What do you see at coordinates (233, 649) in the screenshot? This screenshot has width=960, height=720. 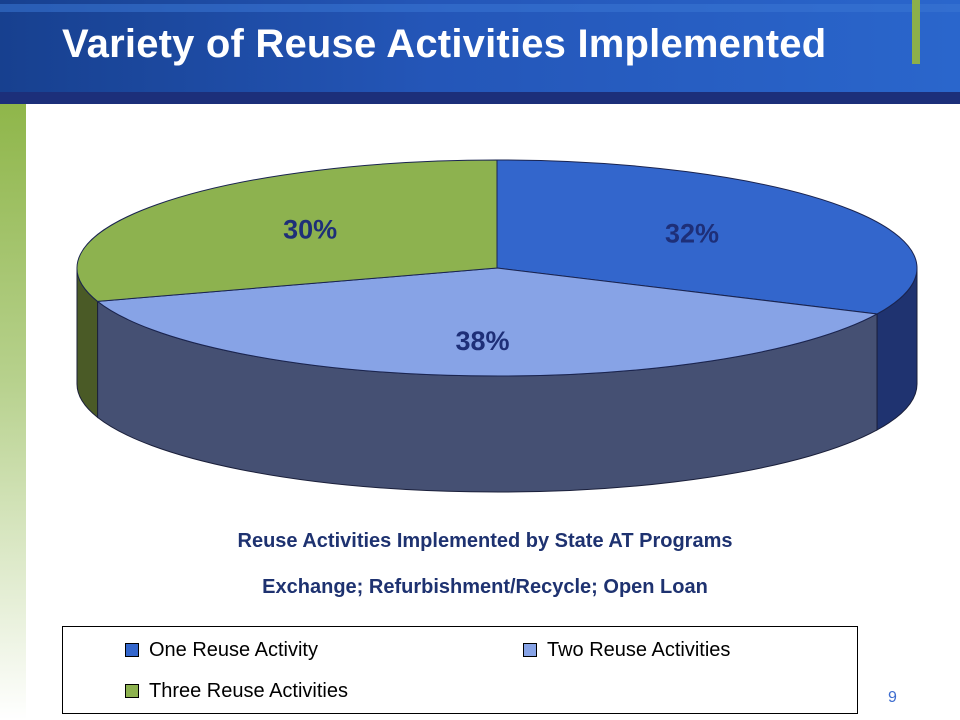 I see `legend-label-one: One Reuse Activity` at bounding box center [233, 649].